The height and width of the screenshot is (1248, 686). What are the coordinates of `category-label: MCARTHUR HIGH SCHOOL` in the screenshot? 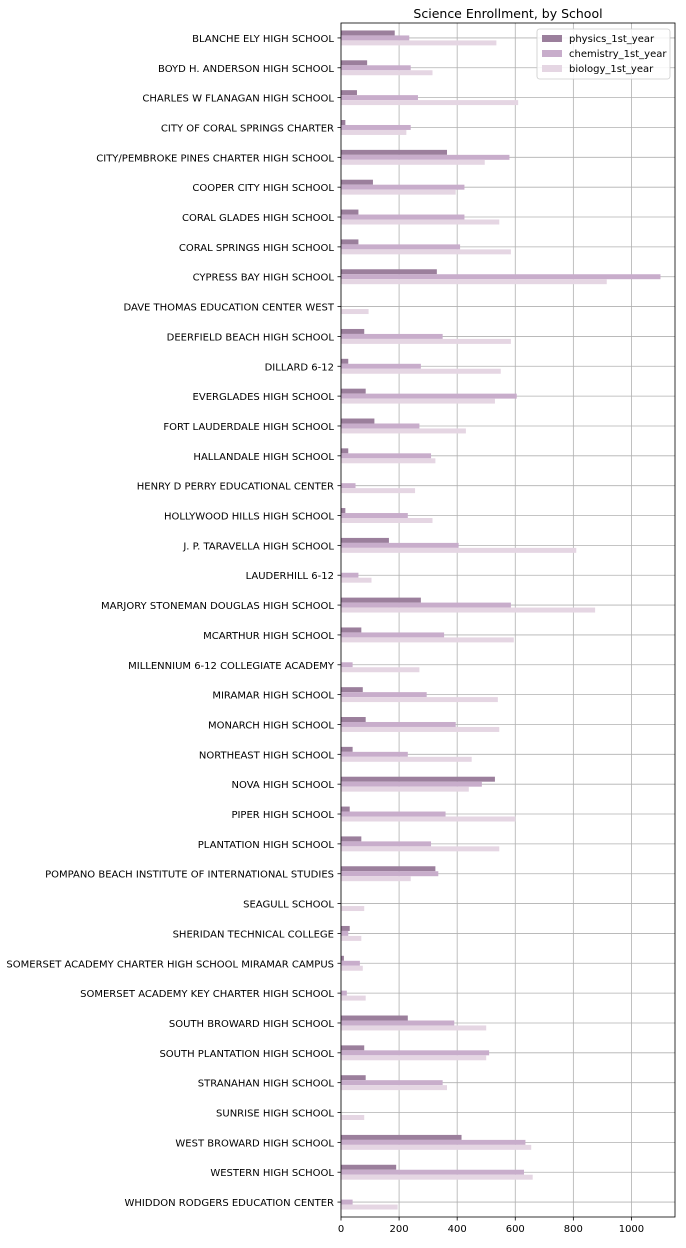 It's located at (268, 636).